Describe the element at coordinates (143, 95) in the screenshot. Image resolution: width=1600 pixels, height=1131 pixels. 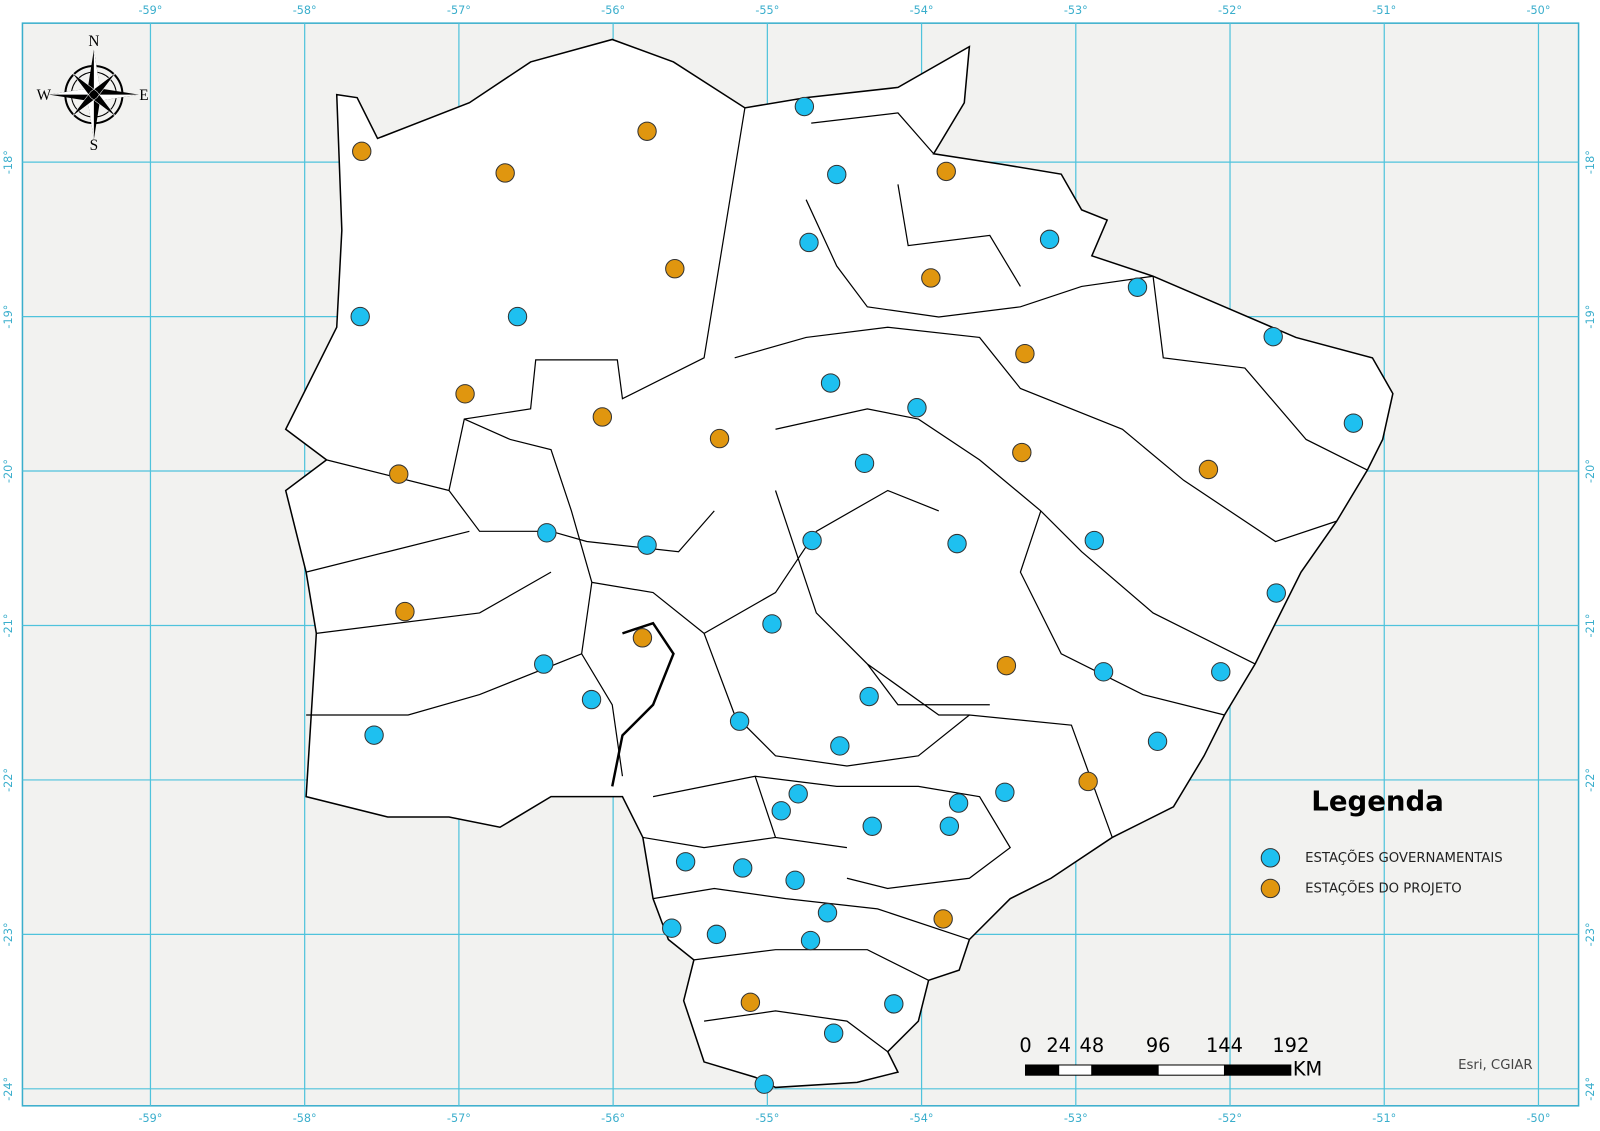
I see `compass-e: E` at that location.